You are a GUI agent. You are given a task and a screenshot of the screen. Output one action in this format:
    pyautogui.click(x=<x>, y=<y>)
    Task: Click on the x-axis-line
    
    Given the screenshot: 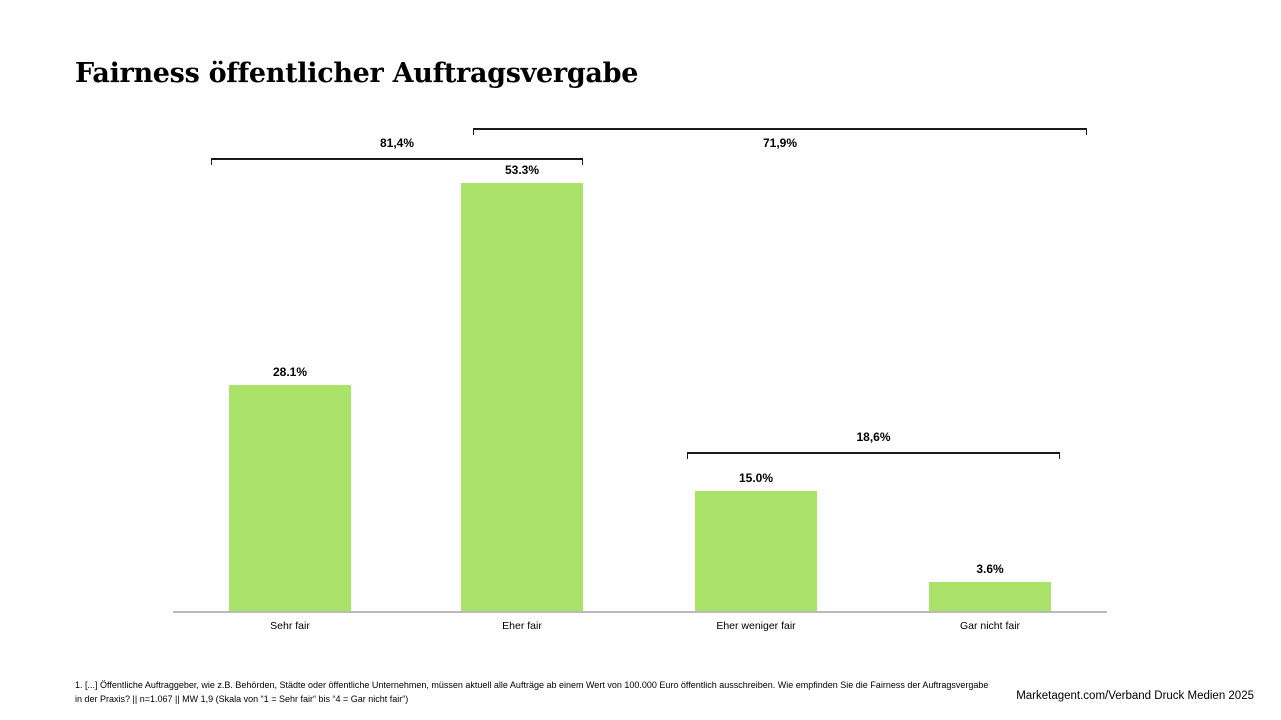 What is the action you would take?
    pyautogui.click(x=640, y=612)
    